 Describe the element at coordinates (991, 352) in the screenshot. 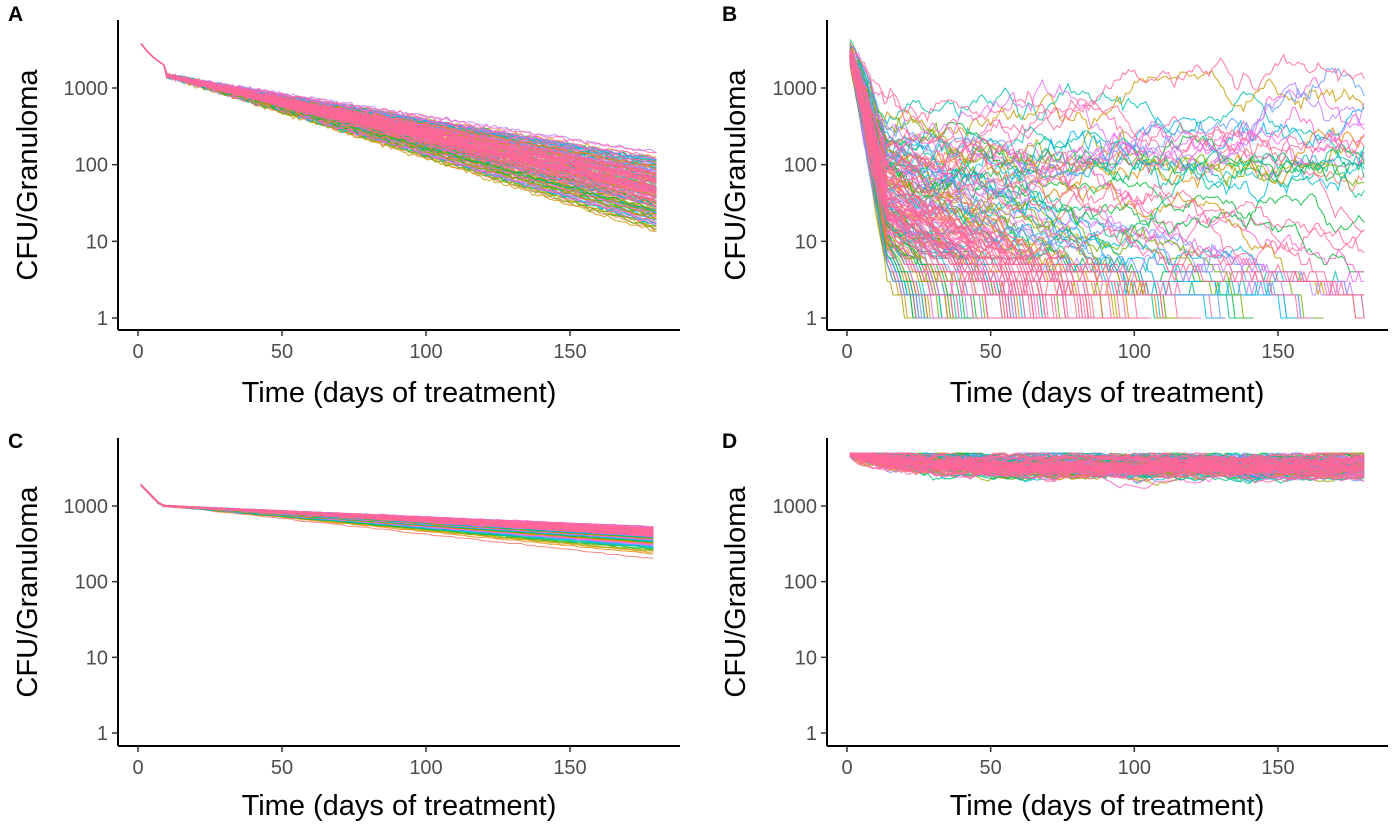

I see `panel-b-x-tick-label: 50` at that location.